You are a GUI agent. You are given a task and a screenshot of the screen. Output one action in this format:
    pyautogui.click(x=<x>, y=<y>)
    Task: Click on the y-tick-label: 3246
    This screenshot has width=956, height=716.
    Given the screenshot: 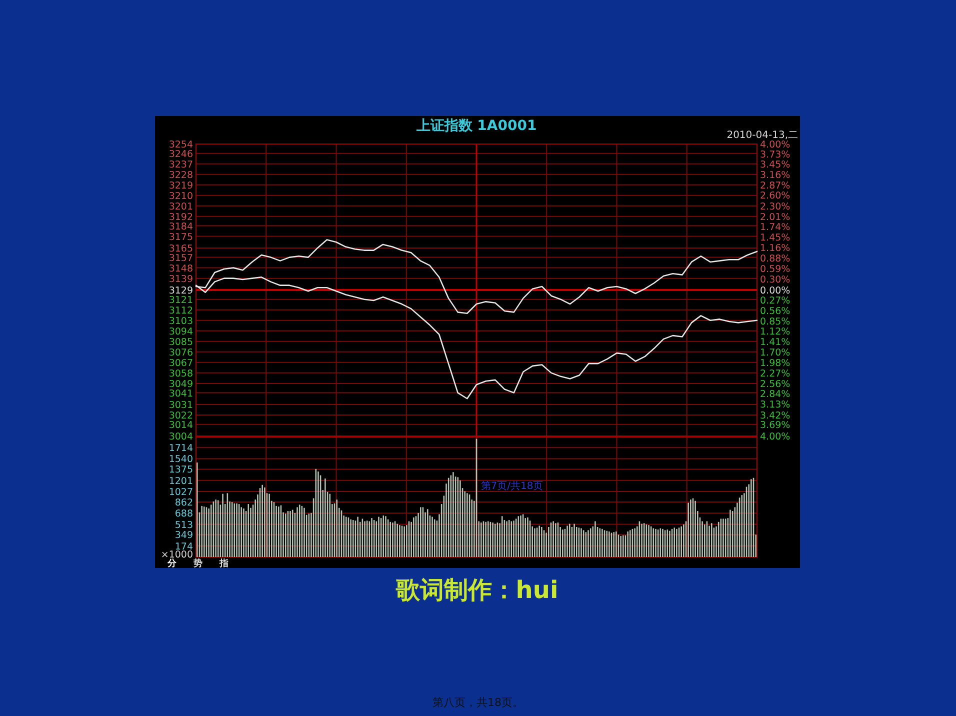 What is the action you would take?
    pyautogui.click(x=180, y=154)
    